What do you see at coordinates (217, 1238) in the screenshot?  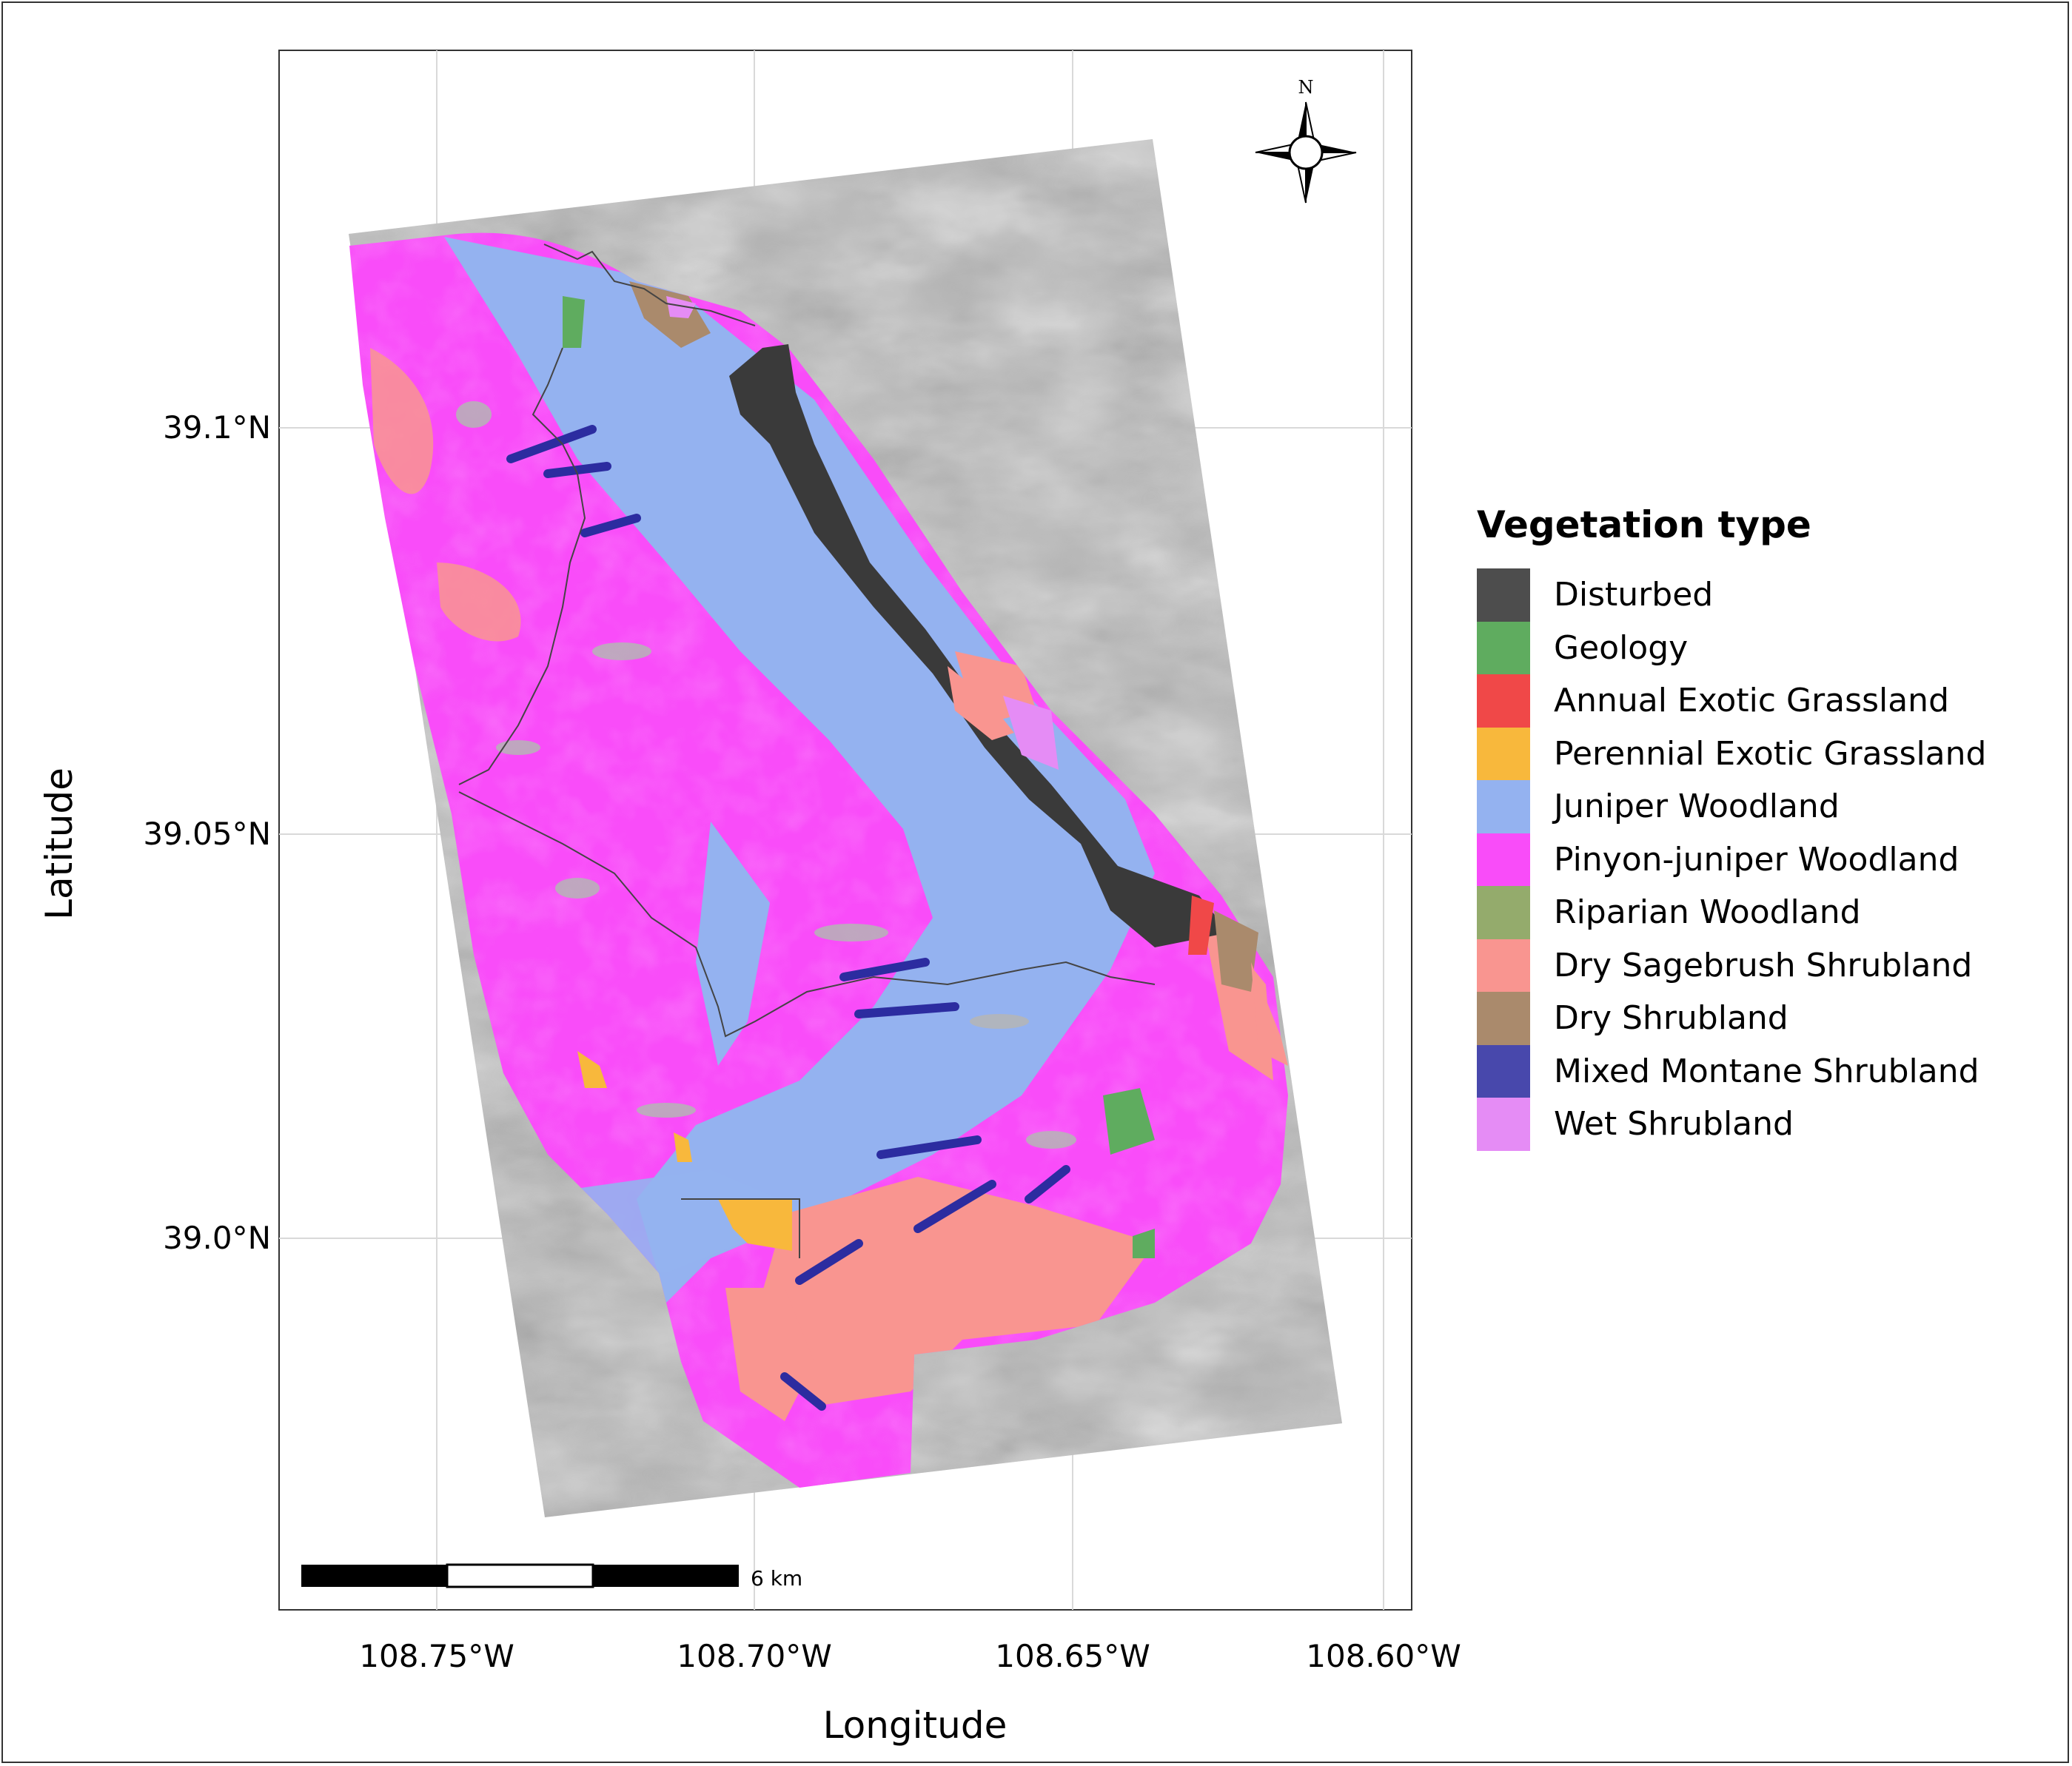 I see `y-tick-label: 39.0°N` at bounding box center [217, 1238].